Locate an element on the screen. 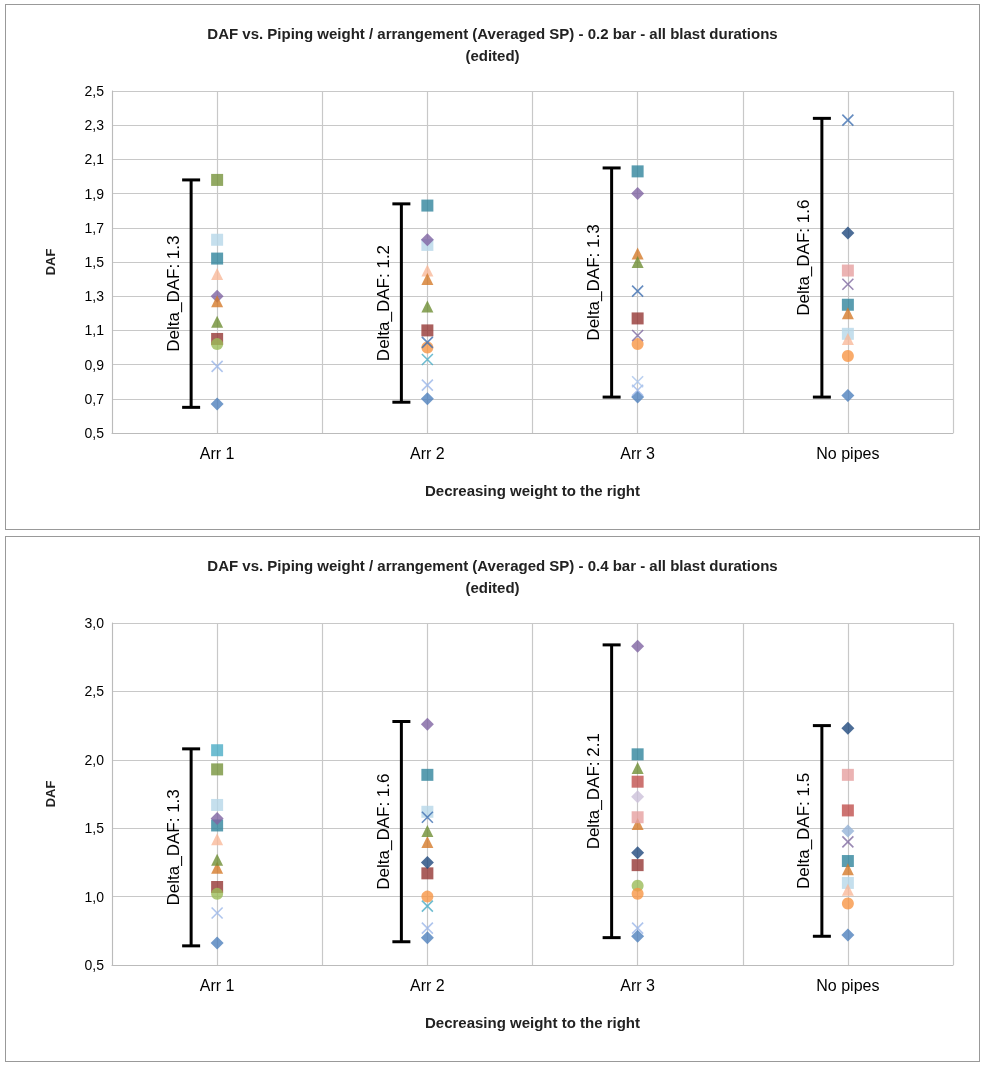 This screenshot has width=987, height=1074. y-tick-label: 0,9 is located at coordinates (94, 364).